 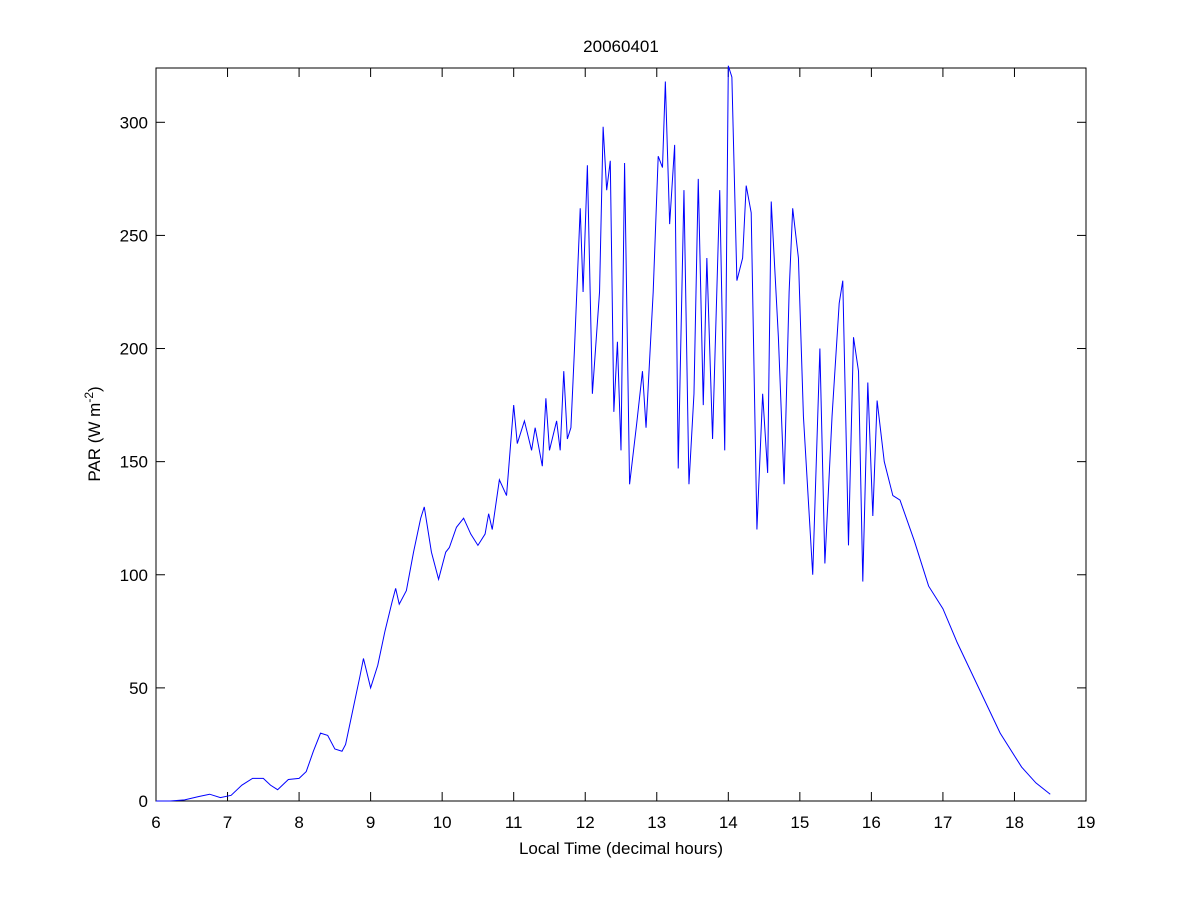 What do you see at coordinates (942, 822) in the screenshot?
I see `x-tick-label: 17` at bounding box center [942, 822].